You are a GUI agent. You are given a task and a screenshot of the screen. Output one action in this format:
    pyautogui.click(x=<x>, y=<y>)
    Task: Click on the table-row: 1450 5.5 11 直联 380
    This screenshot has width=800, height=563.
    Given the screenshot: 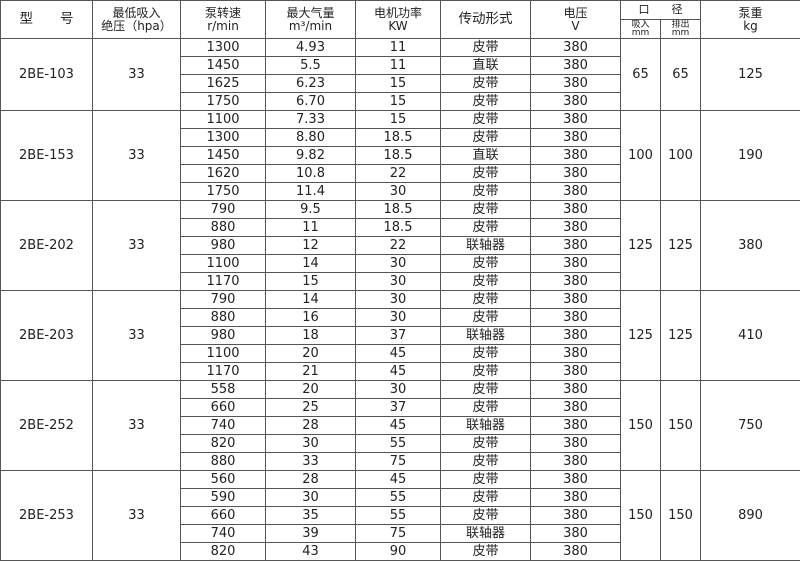 What is the action you would take?
    pyautogui.click(x=400, y=65)
    